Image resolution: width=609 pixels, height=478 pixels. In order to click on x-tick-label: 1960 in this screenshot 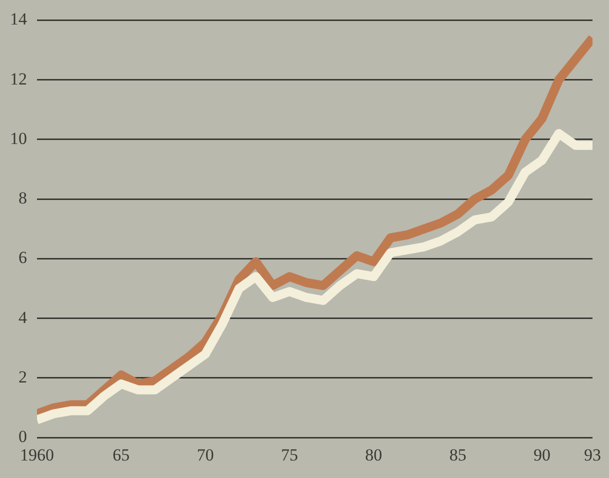, I will do `click(37, 454)`.